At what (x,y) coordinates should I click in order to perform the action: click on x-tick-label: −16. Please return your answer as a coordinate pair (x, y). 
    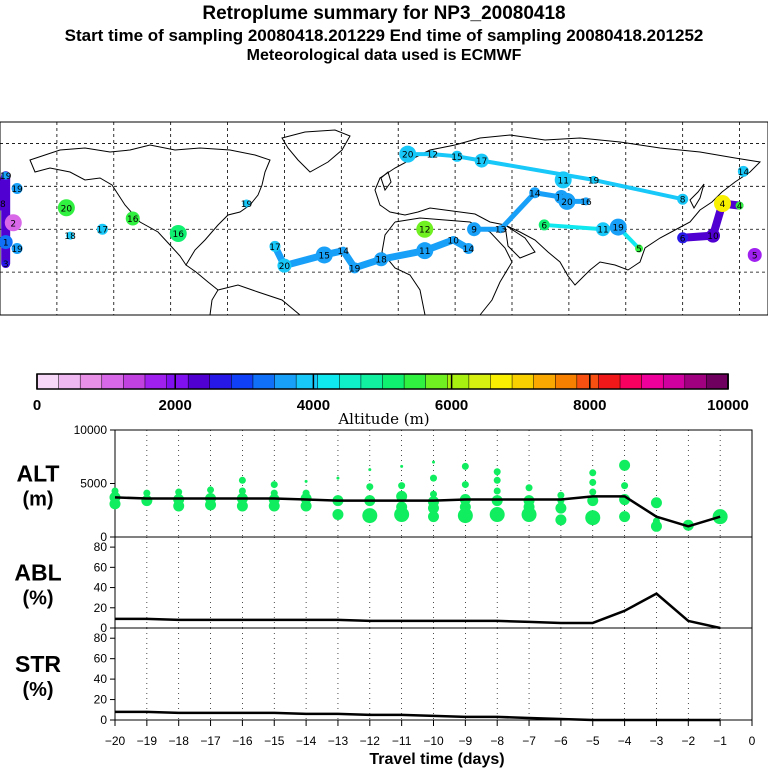
    Looking at the image, I should click on (242, 741).